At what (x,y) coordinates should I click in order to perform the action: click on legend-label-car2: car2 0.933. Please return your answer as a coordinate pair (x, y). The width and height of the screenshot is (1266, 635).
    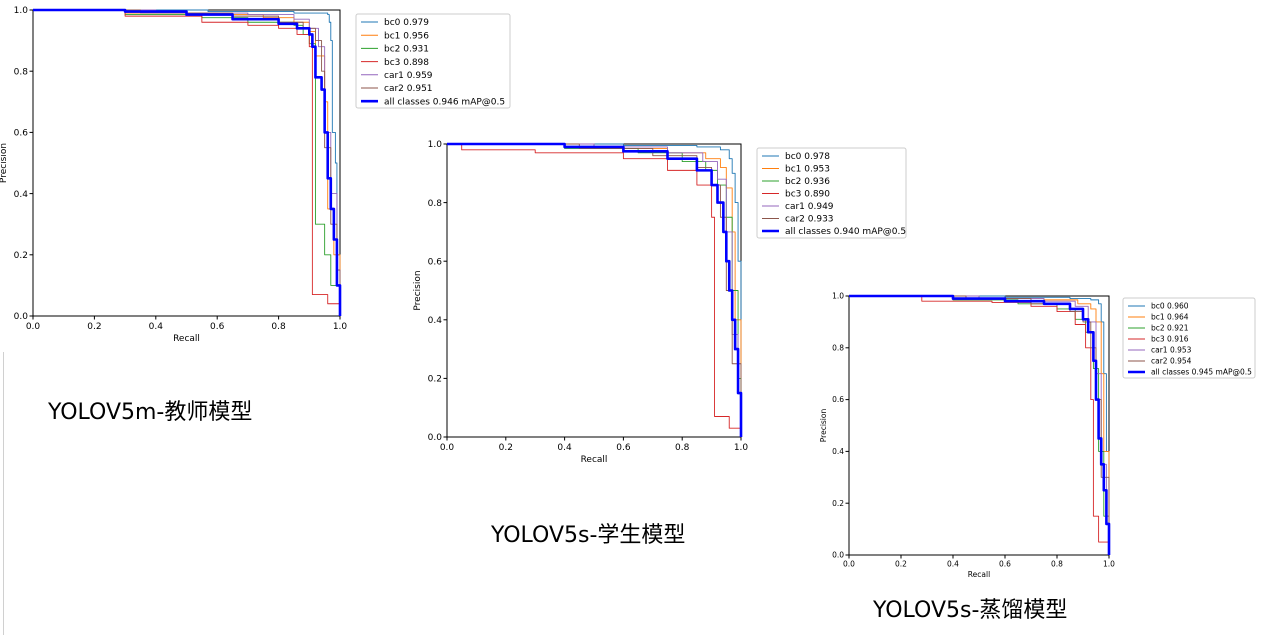
    Looking at the image, I should click on (809, 220).